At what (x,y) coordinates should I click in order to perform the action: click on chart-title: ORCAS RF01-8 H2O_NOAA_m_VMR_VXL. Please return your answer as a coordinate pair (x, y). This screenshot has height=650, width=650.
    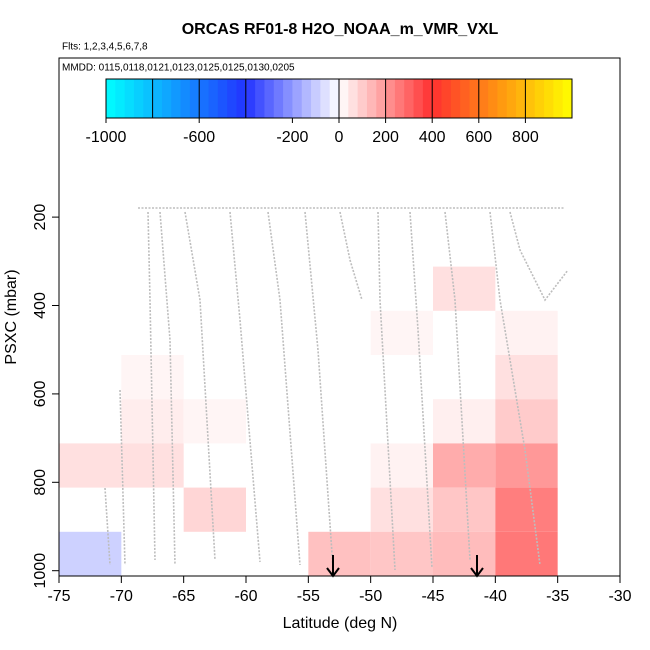
    Looking at the image, I should click on (340, 29).